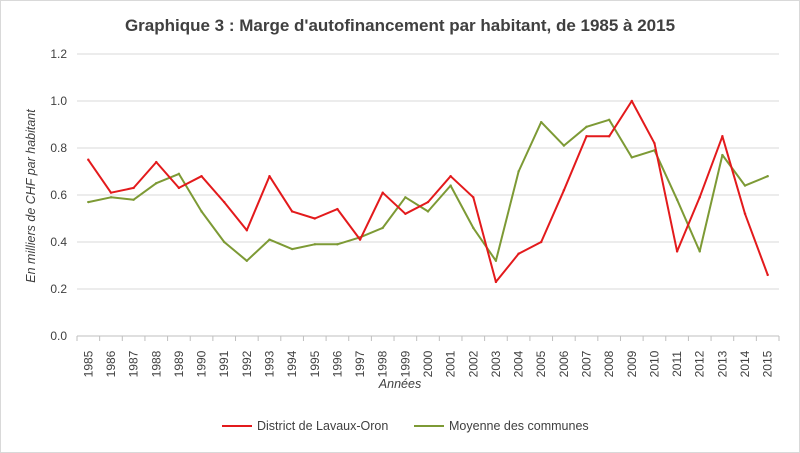 This screenshot has height=453, width=800. What do you see at coordinates (322, 426) in the screenshot?
I see `legend-label: District de Lavaux-Oron` at bounding box center [322, 426].